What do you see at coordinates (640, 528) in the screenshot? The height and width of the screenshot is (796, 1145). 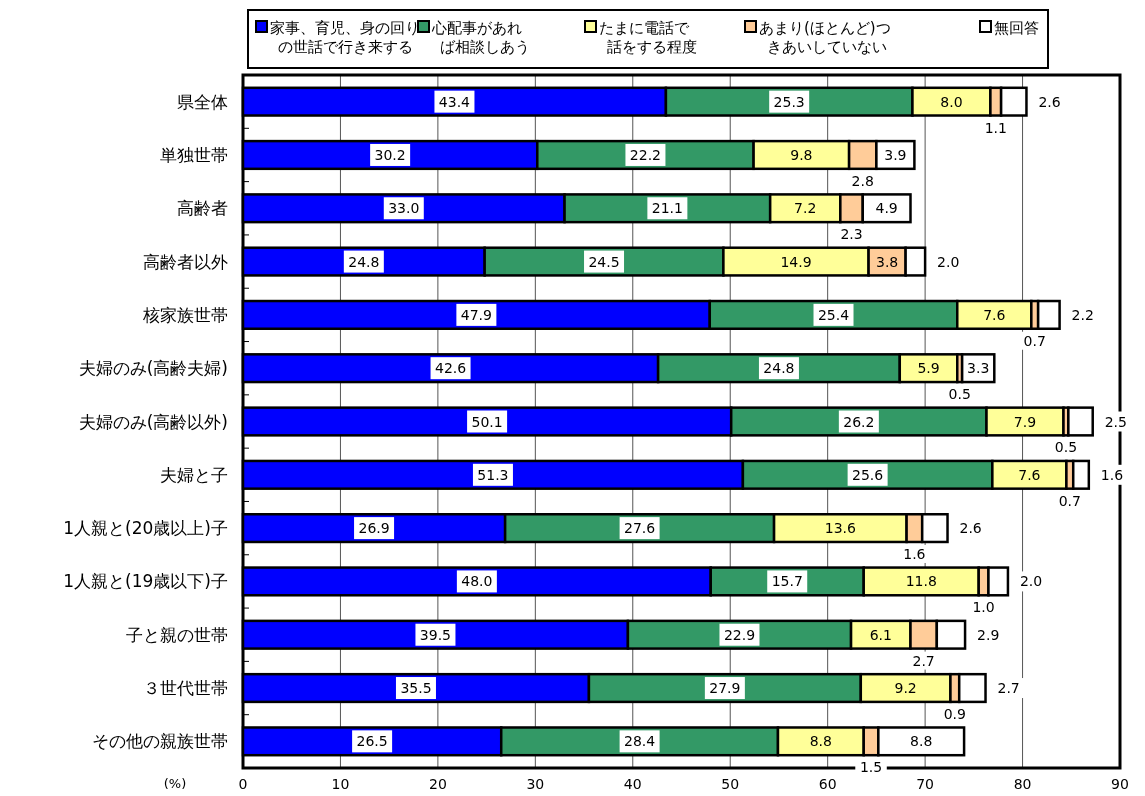 I see `data-label: 27.6` at bounding box center [640, 528].